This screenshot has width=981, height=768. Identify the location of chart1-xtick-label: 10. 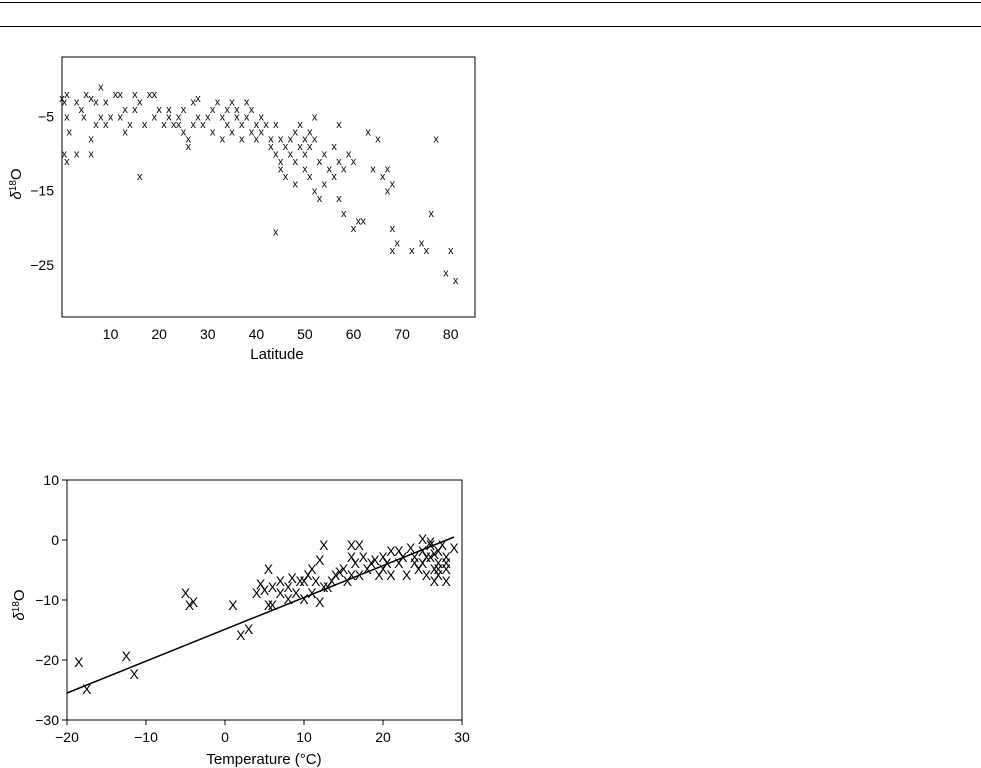
(111, 334).